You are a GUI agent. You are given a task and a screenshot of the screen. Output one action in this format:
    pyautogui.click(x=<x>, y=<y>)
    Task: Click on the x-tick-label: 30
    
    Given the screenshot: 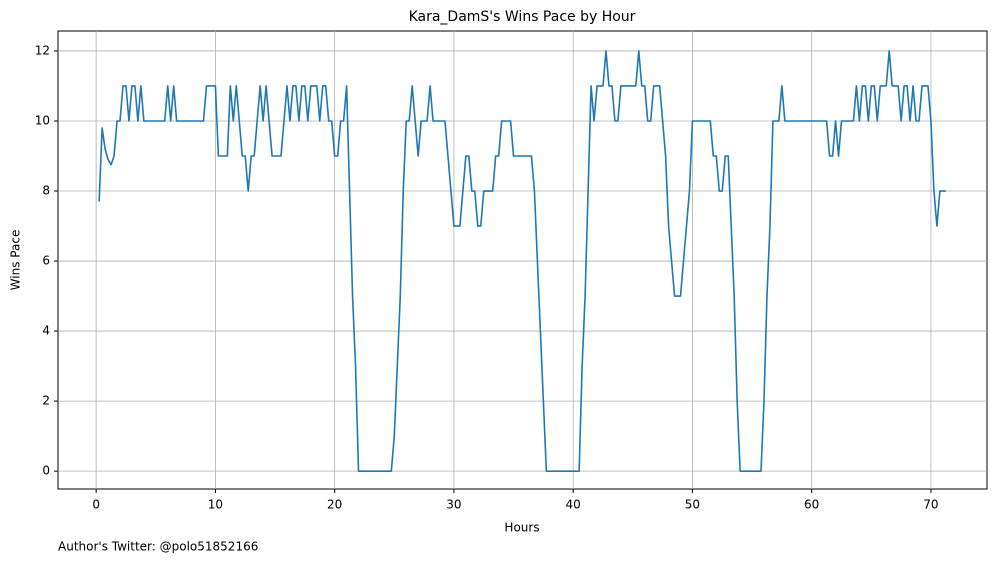 What is the action you would take?
    pyautogui.click(x=453, y=505)
    